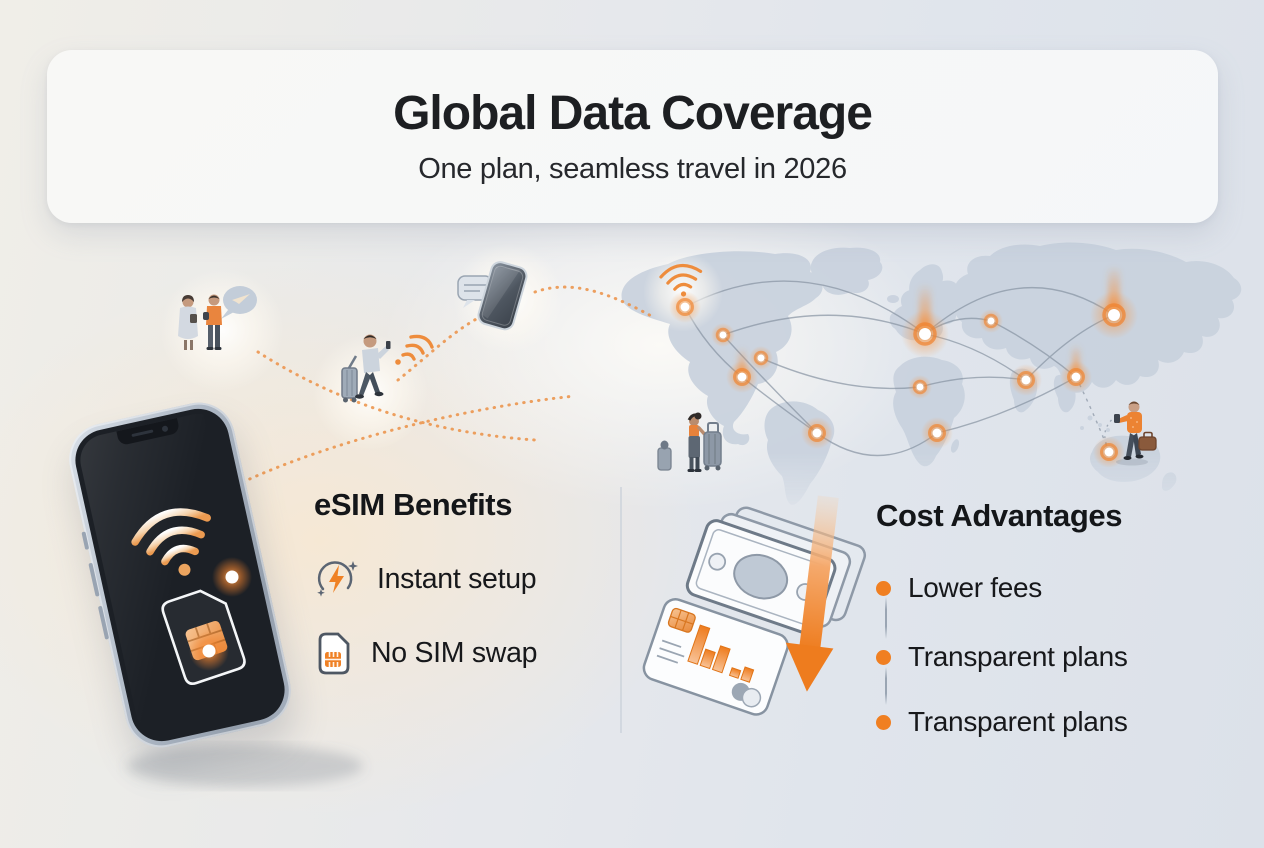 Image resolution: width=1264 pixels, height=848 pixels. What do you see at coordinates (632, 169) in the screenshot?
I see `page-subtitle: One plan, seamless travel in 2026` at bounding box center [632, 169].